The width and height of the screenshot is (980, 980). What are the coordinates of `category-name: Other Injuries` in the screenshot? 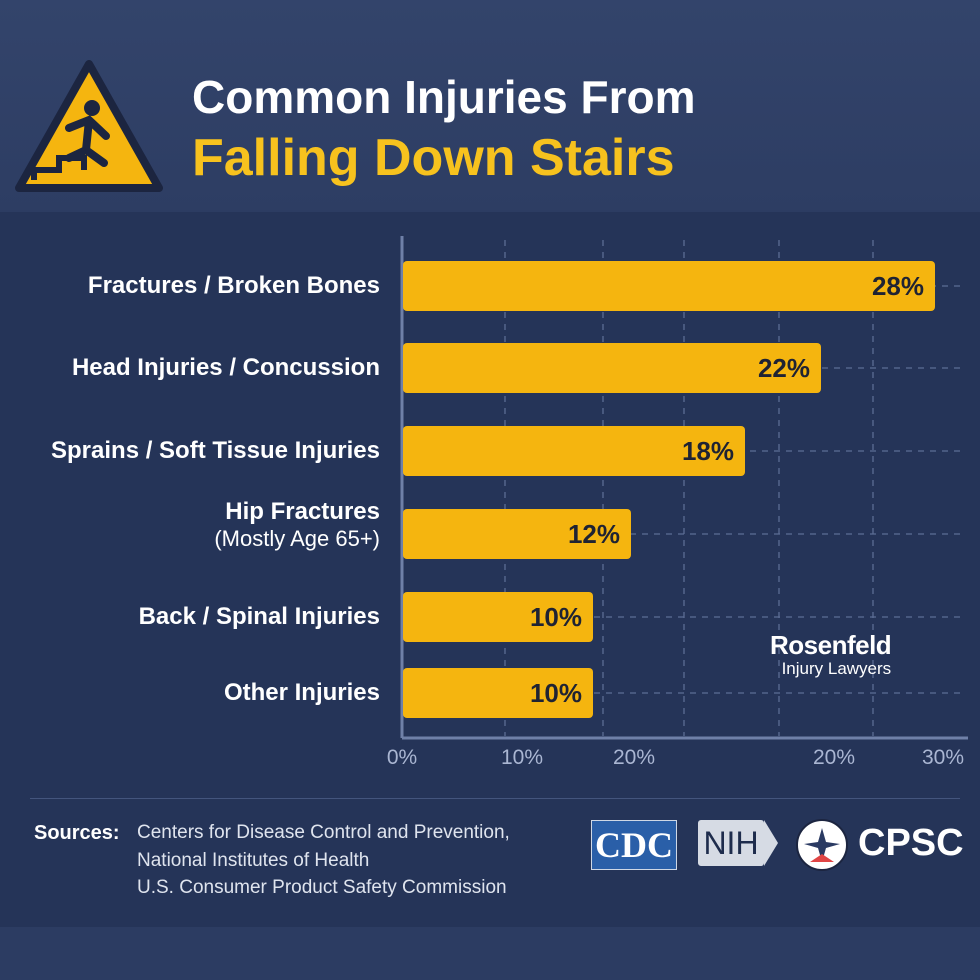 It's located at (301, 692).